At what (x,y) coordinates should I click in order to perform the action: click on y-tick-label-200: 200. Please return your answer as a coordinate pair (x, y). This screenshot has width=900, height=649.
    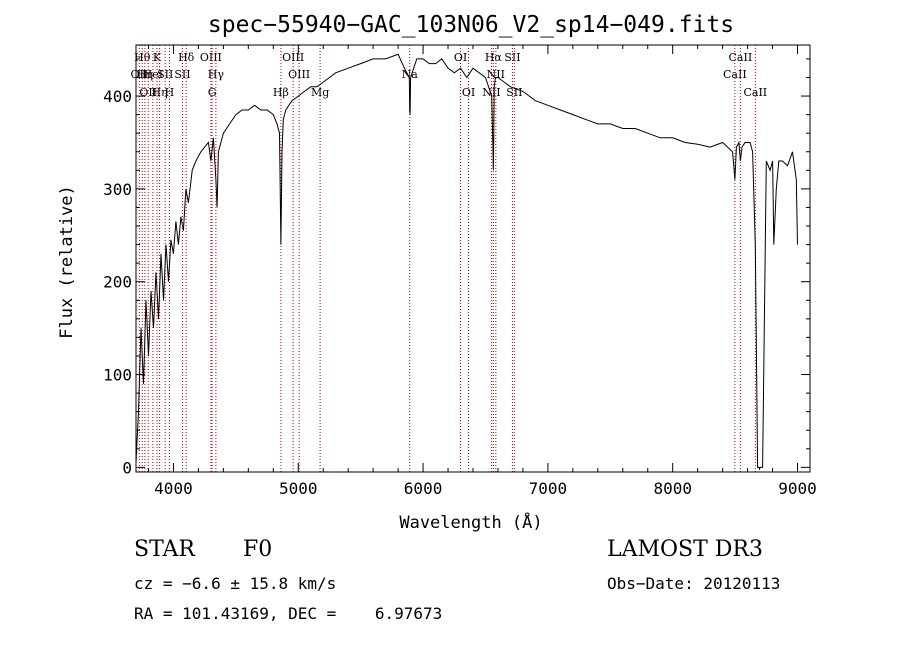
    Looking at the image, I should click on (117, 282).